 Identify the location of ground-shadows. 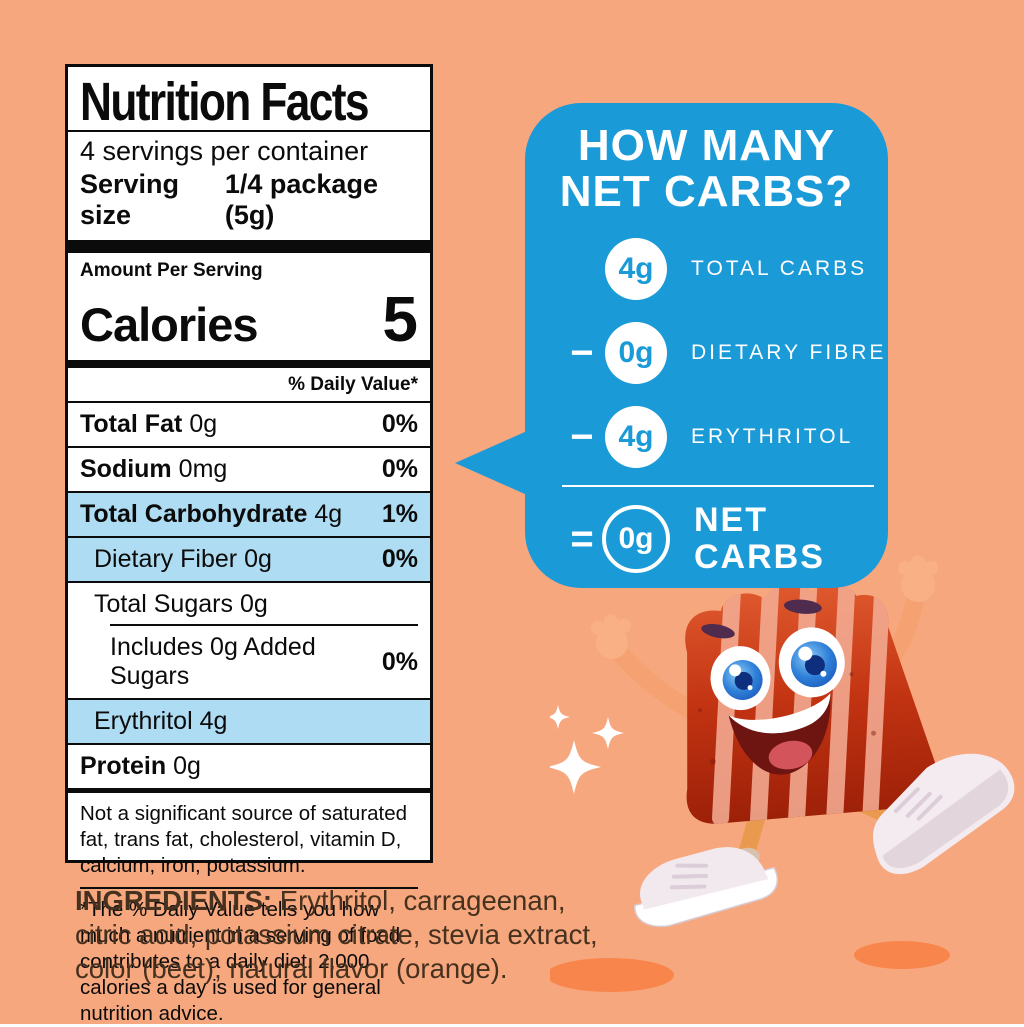
(750, 966).